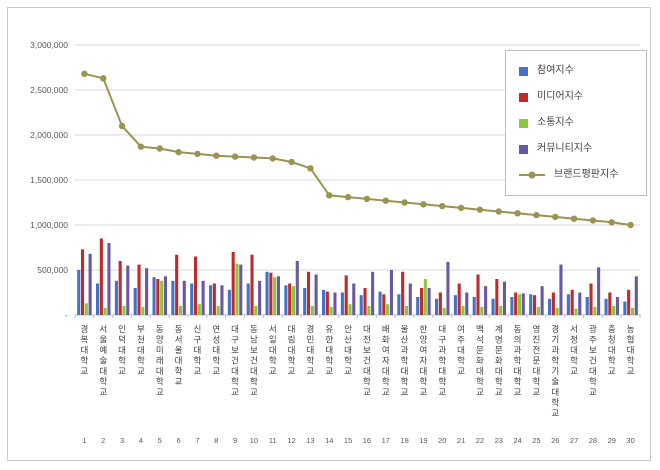  What do you see at coordinates (49, 180) in the screenshot?
I see `y-axis-tick-label: 1,500,000` at bounding box center [49, 180].